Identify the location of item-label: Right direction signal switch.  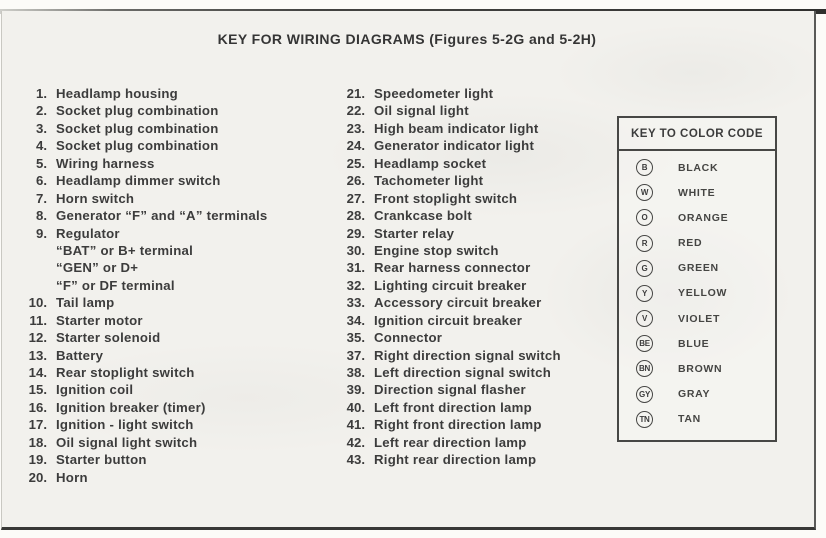
(467, 355).